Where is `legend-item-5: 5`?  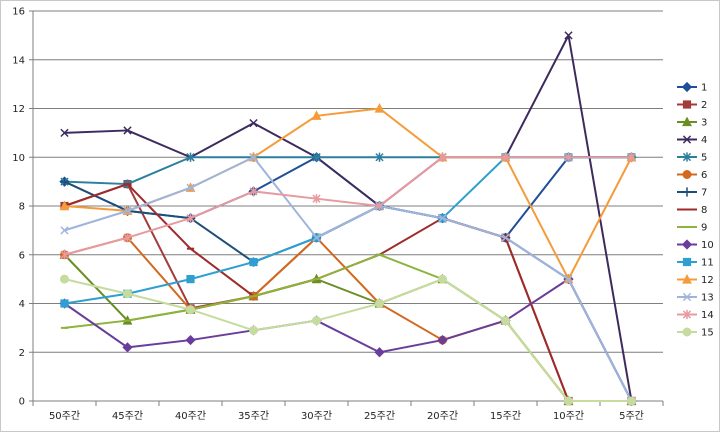 legend-item-5: 5 is located at coordinates (692, 158).